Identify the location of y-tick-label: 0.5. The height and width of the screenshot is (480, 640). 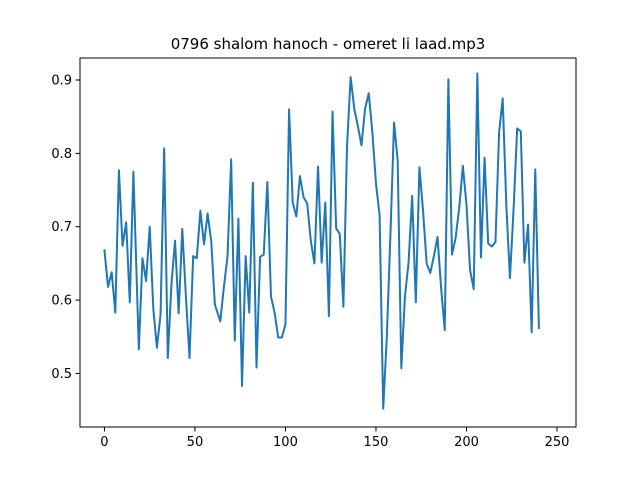
(61, 374).